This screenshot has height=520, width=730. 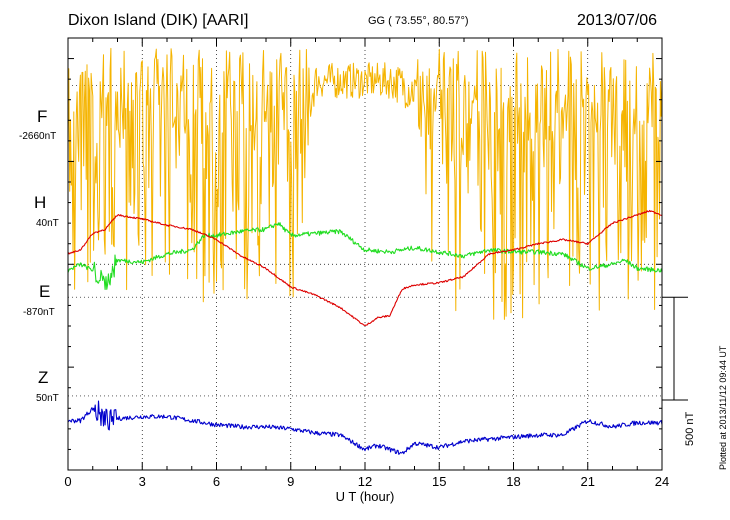 I want to click on component-label-f: F, so click(x=42, y=116).